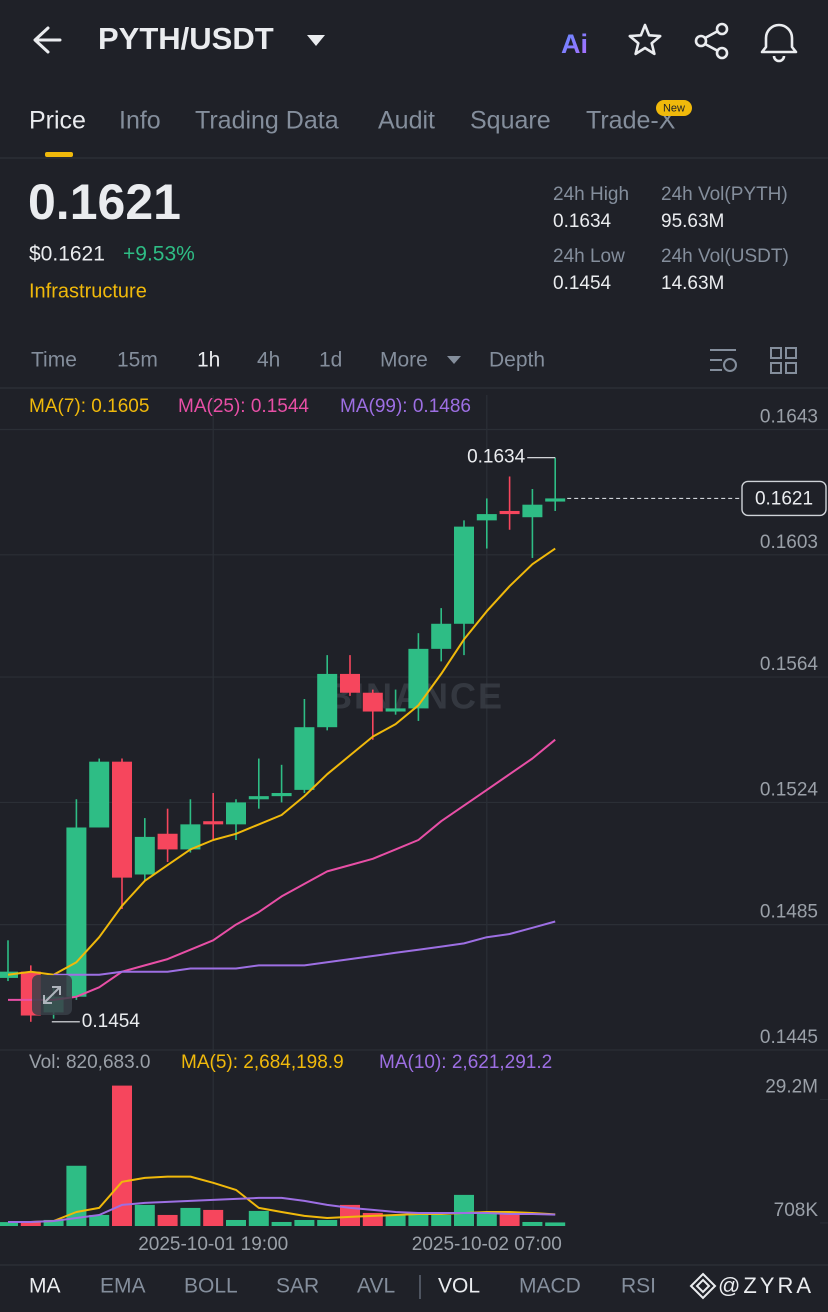 The width and height of the screenshot is (828, 1312). What do you see at coordinates (267, 121) in the screenshot?
I see `tab: Trading Data` at bounding box center [267, 121].